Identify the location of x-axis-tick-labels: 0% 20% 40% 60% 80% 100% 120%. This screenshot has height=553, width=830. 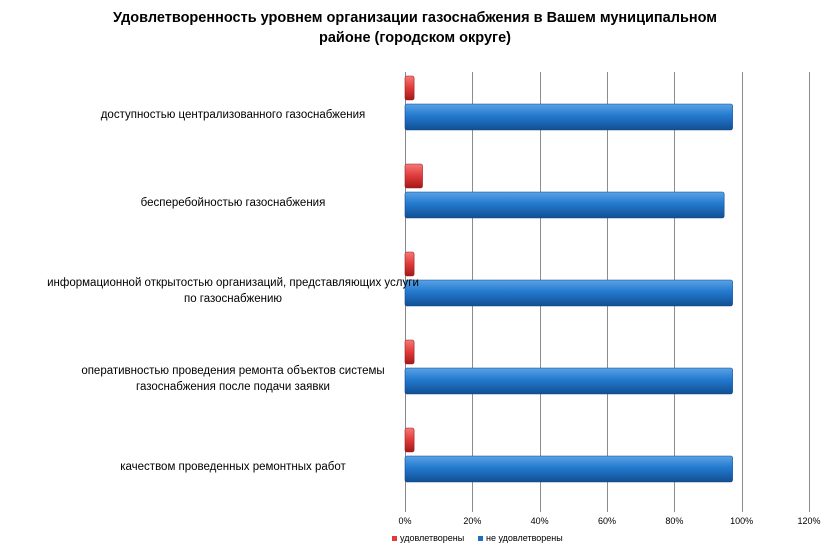
(609, 521).